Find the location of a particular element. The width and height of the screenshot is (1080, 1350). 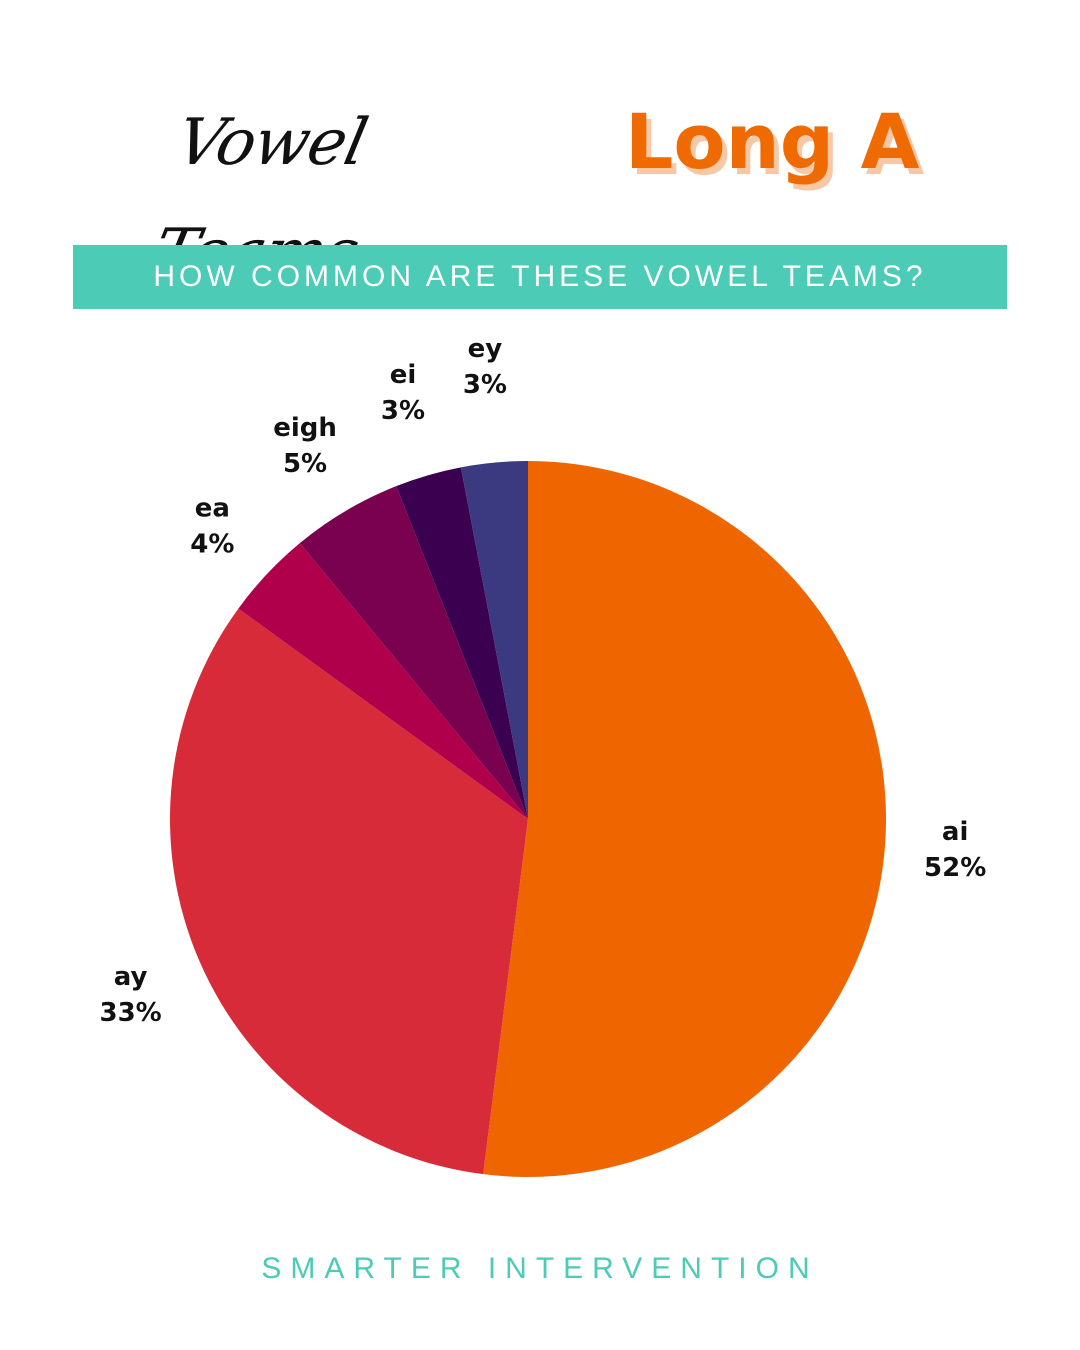

footer-brand: SMARTER INTERVENTION is located at coordinates (540, 1268).